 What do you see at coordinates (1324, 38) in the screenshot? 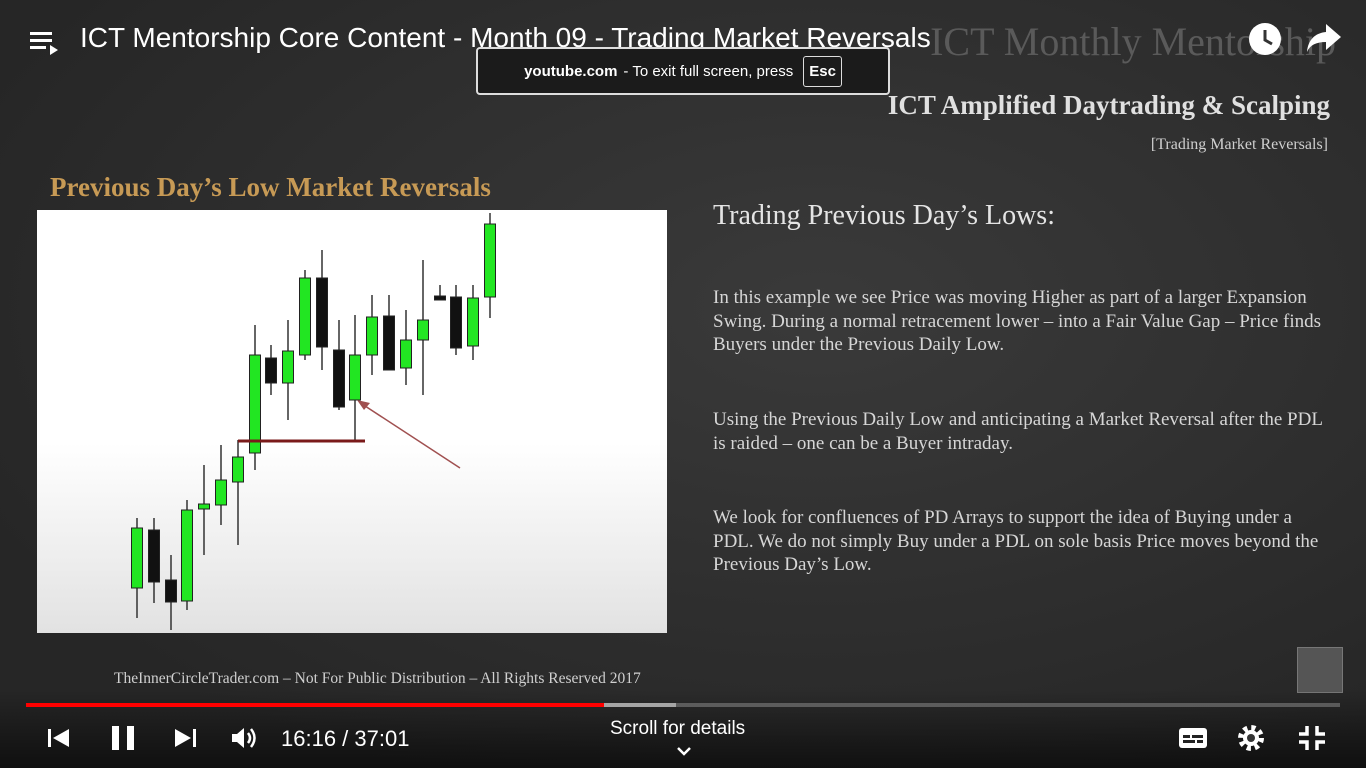
I see `share-icon` at bounding box center [1324, 38].